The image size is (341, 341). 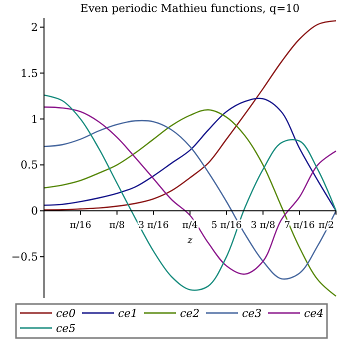 I want to click on legend-label: ce3, so click(x=252, y=313).